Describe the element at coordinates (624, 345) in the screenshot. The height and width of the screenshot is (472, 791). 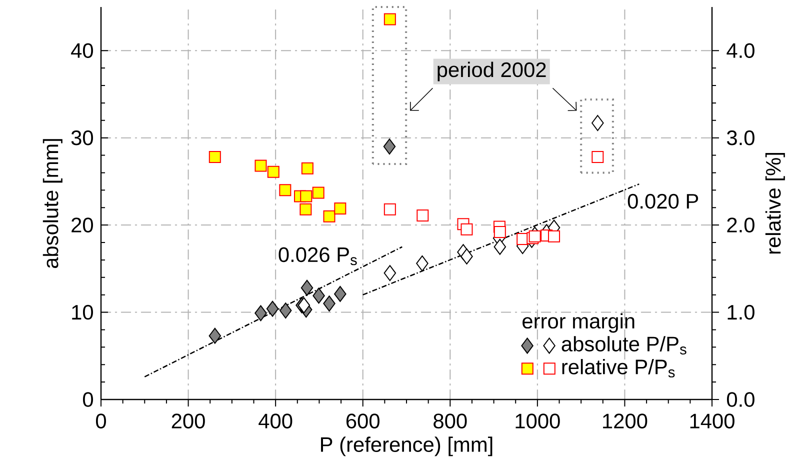
I see `legend-label: absolute P/P$_{s}$` at that location.